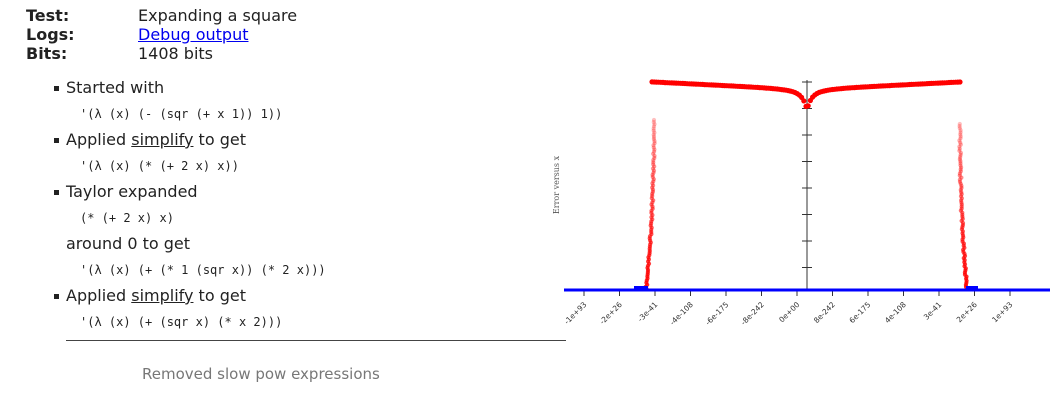 The width and height of the screenshot is (1063, 412). Describe the element at coordinates (193, 34) in the screenshot. I see `debug-output-link: Debug output` at that location.